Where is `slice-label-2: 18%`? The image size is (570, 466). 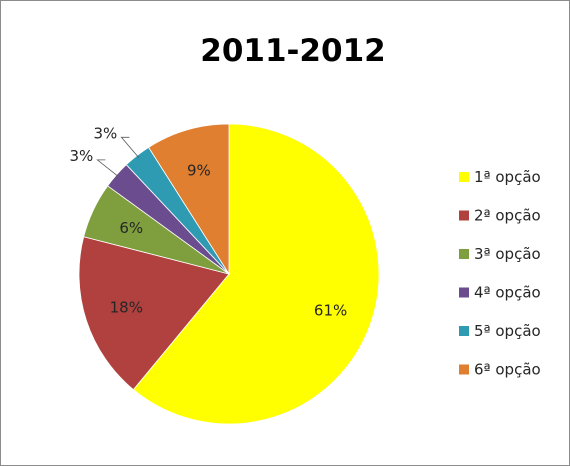 slice-label-2: 18% is located at coordinates (126, 307).